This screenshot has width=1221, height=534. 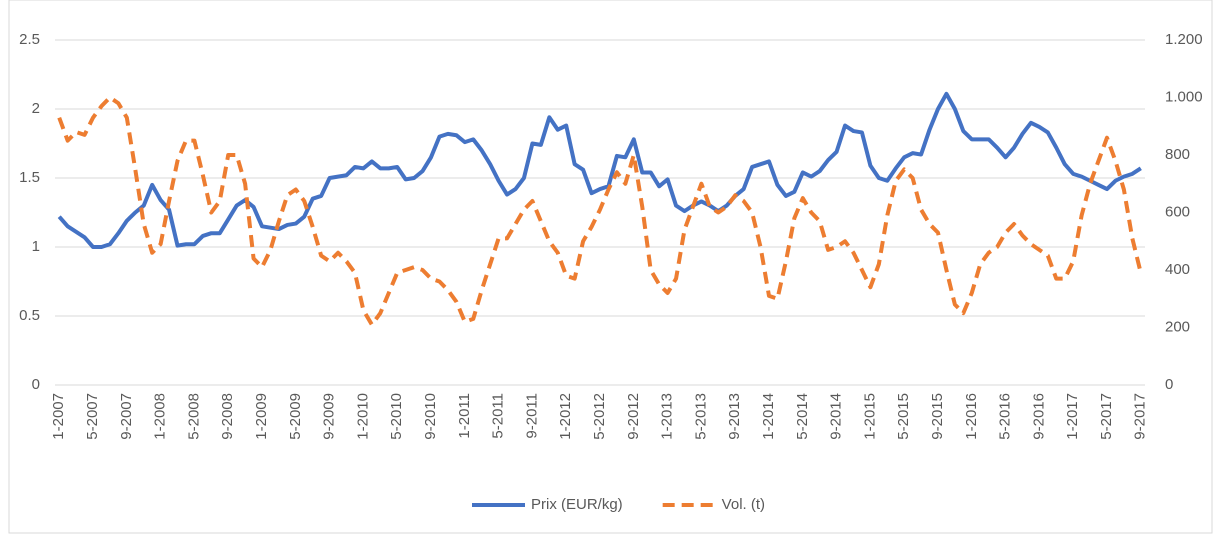 What do you see at coordinates (36, 246) in the screenshot?
I see `y-tick-label: 1` at bounding box center [36, 246].